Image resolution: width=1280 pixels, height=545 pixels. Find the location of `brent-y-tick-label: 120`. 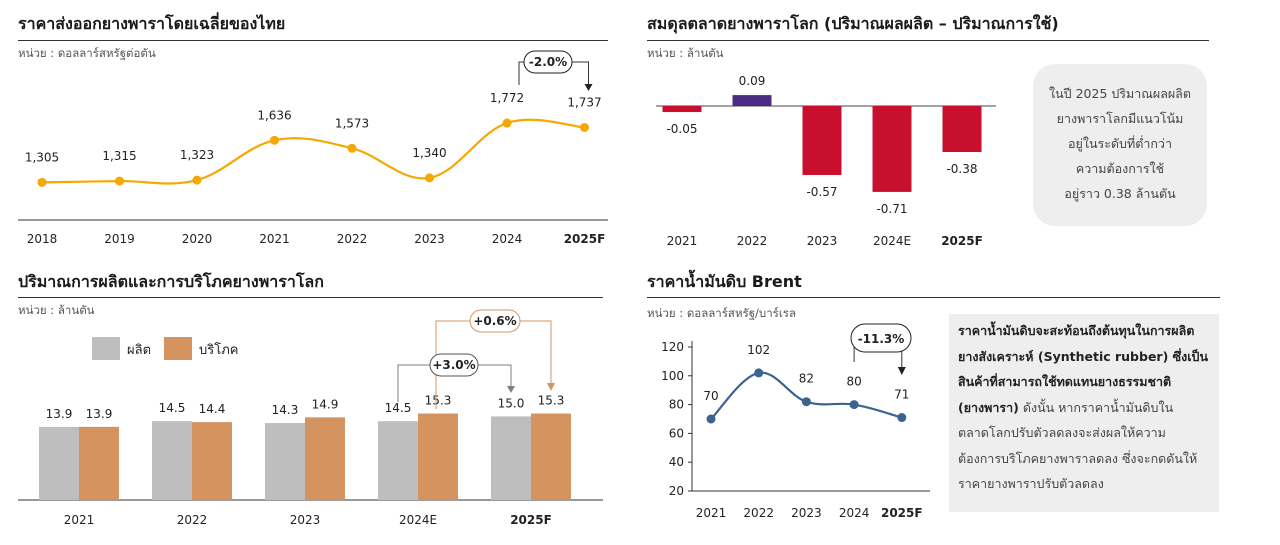

brent-y-tick-label: 120 is located at coordinates (672, 347).